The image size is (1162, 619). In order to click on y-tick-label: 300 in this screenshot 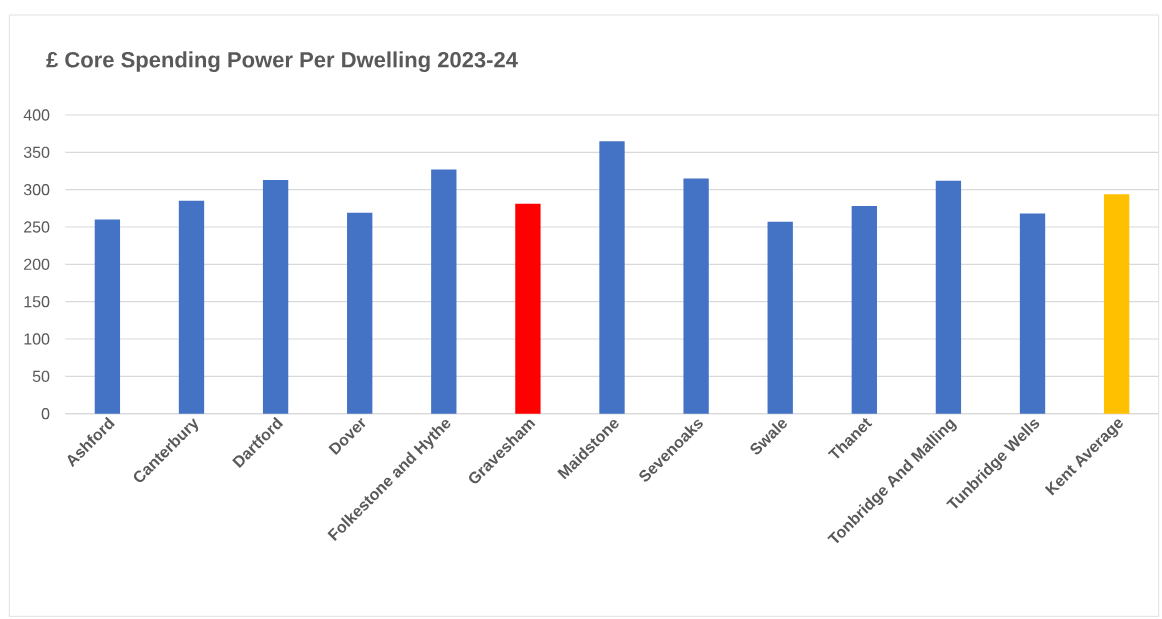, I will do `click(36, 190)`.